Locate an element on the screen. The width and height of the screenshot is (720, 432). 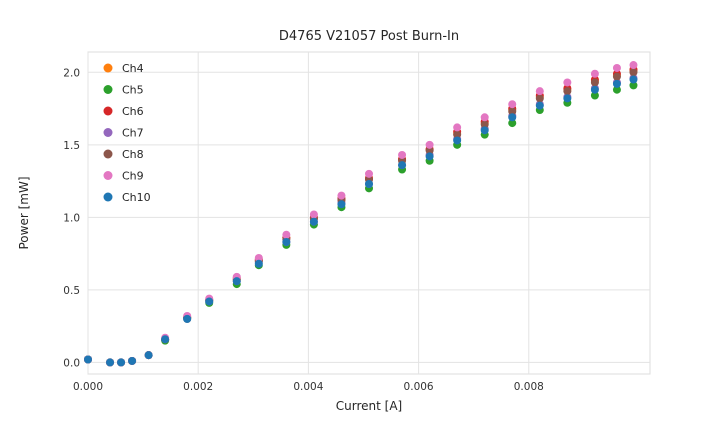
legend-item-ch10: Ch10 is located at coordinates (127, 197).